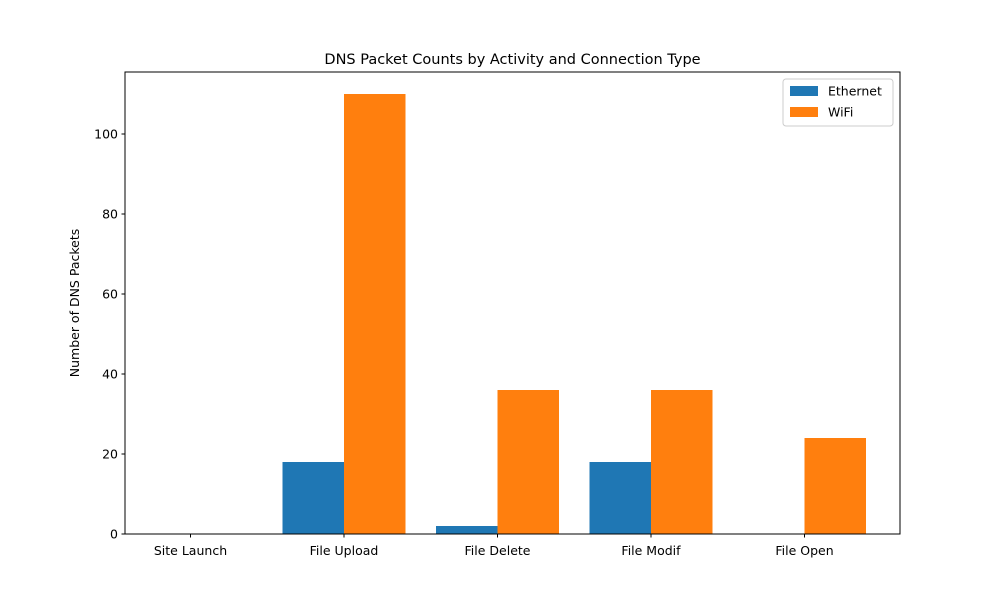 The image size is (1000, 600). I want to click on y-tick-label: 40, so click(110, 374).